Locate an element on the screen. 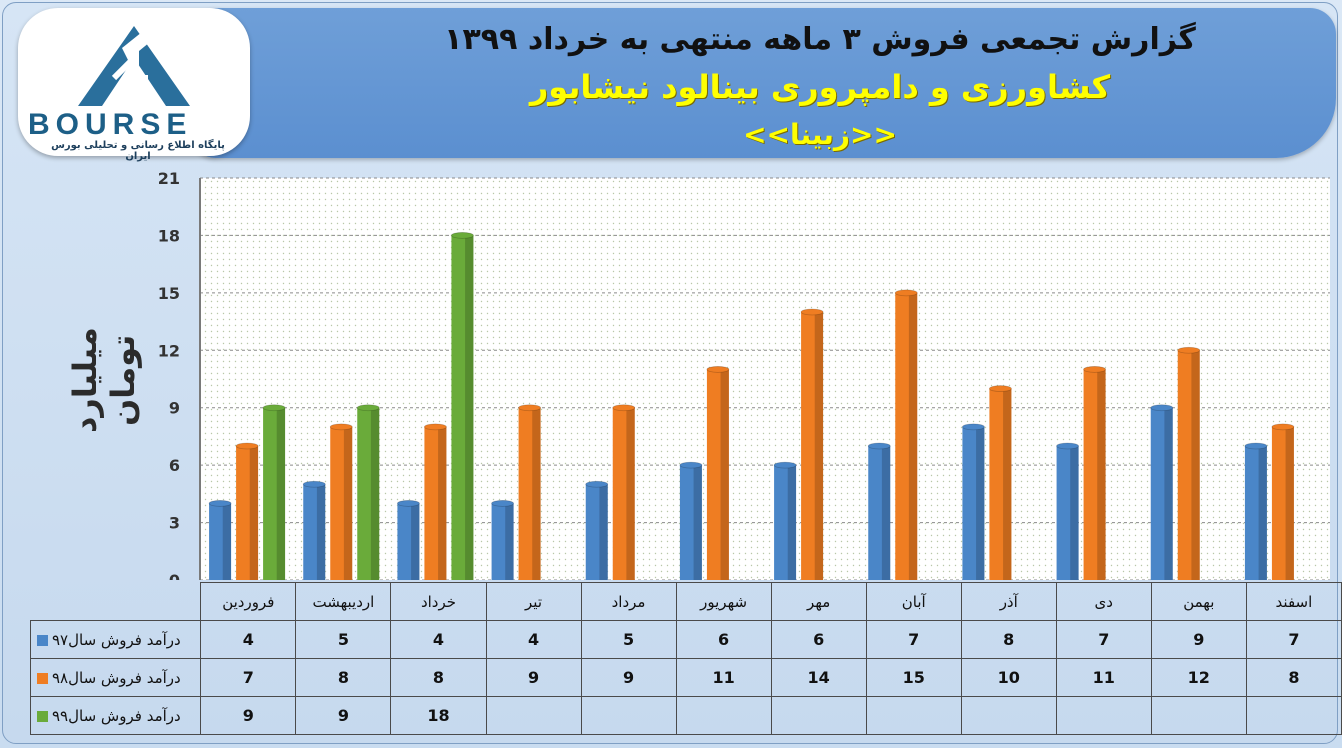 This screenshot has width=1342, height=748. y-tick-label: 3 is located at coordinates (174, 523).